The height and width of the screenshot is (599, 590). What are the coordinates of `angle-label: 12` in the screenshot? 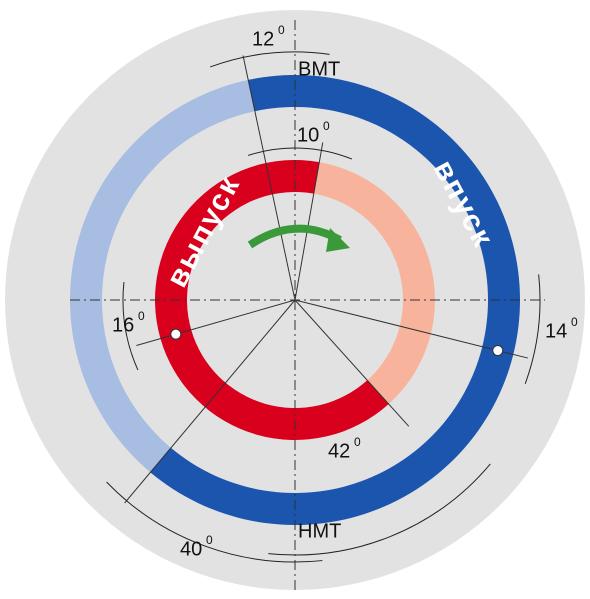 It's located at (263, 39).